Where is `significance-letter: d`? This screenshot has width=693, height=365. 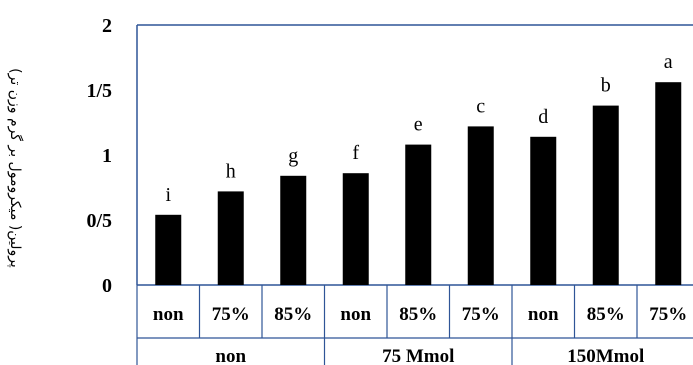
significance-letter: d is located at coordinates (543, 117).